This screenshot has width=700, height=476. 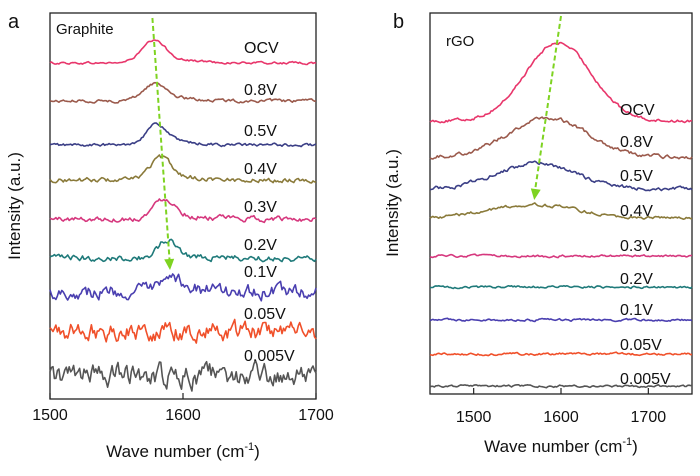 I want to click on panel-b-x-tick-label: 1700, so click(x=649, y=417).